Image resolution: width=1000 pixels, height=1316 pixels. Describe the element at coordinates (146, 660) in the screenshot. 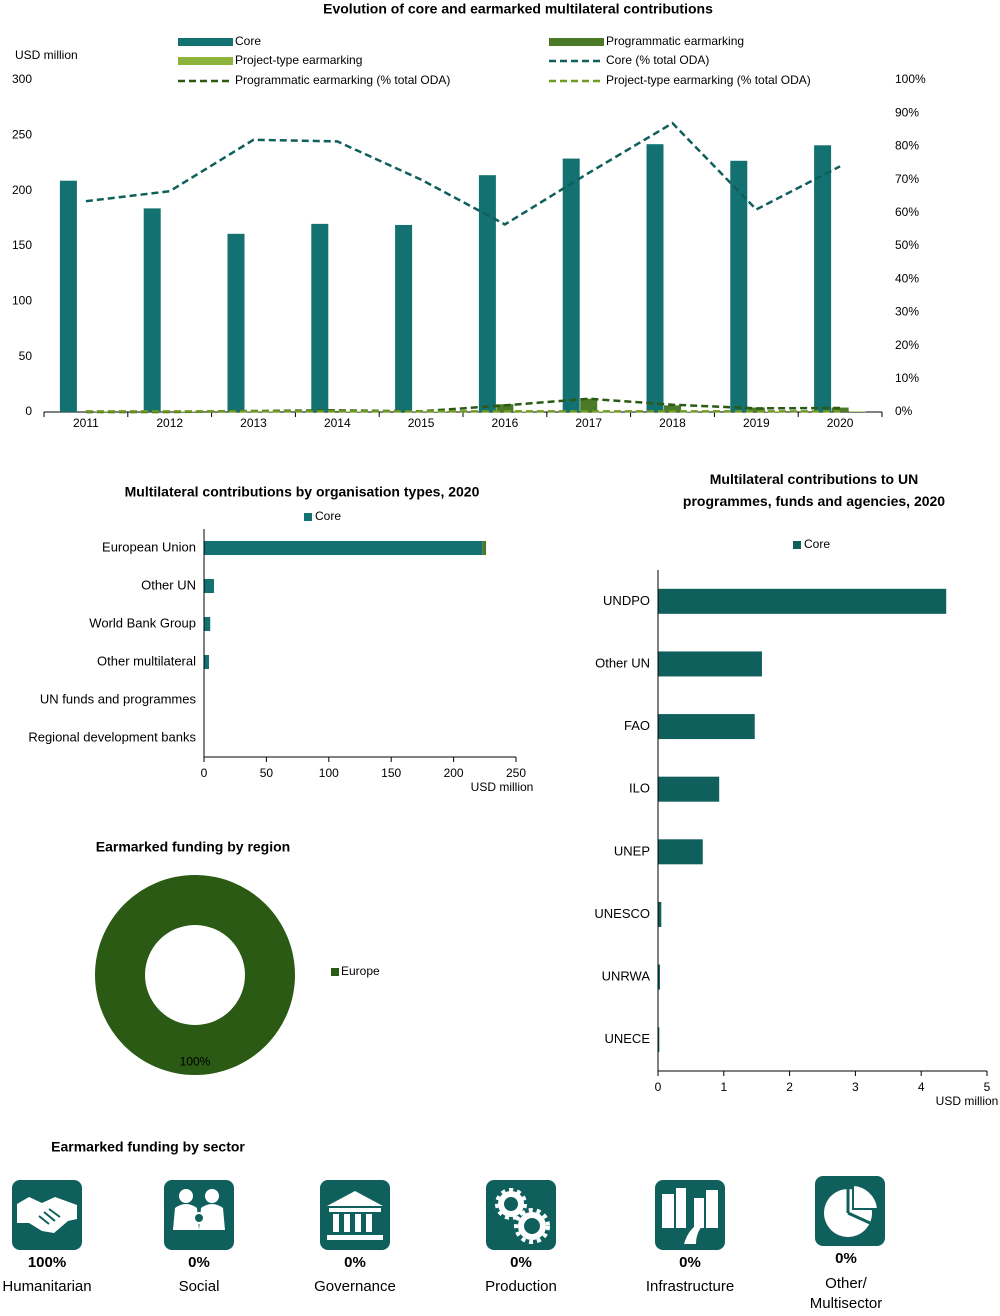

I see `y-tick-label: Other multilateral` at that location.